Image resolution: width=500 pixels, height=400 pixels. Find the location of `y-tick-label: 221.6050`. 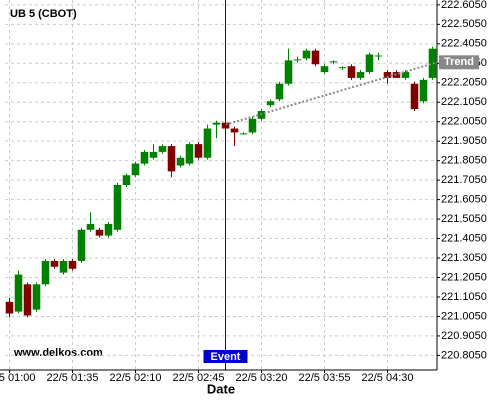

y-tick-label: 221.6050 is located at coordinates (464, 200).